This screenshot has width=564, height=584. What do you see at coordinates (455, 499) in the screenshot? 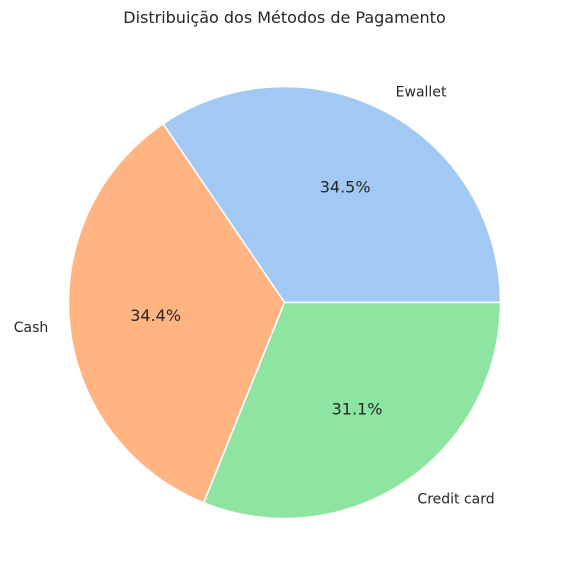
I see `slice-label-credit-card: Credit card` at bounding box center [455, 499].